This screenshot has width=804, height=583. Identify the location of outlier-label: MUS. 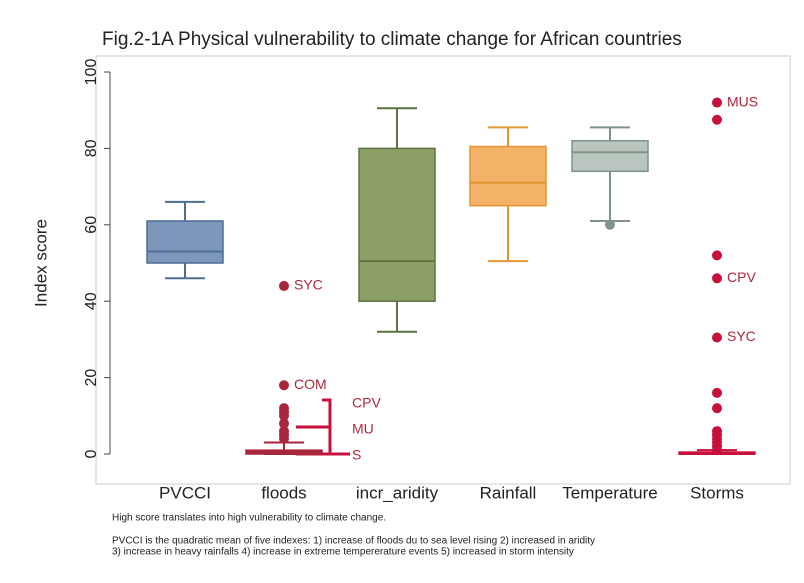
(742, 101).